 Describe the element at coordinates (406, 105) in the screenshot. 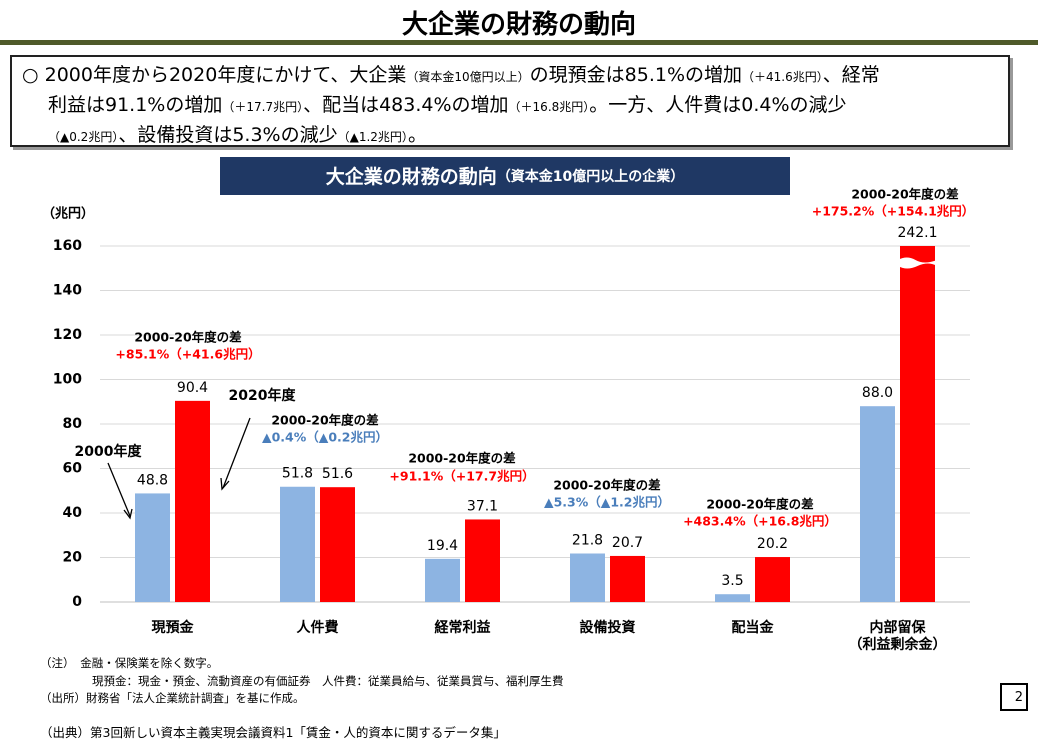

I see `summary-text: 、配当は483.4%の増加` at that location.